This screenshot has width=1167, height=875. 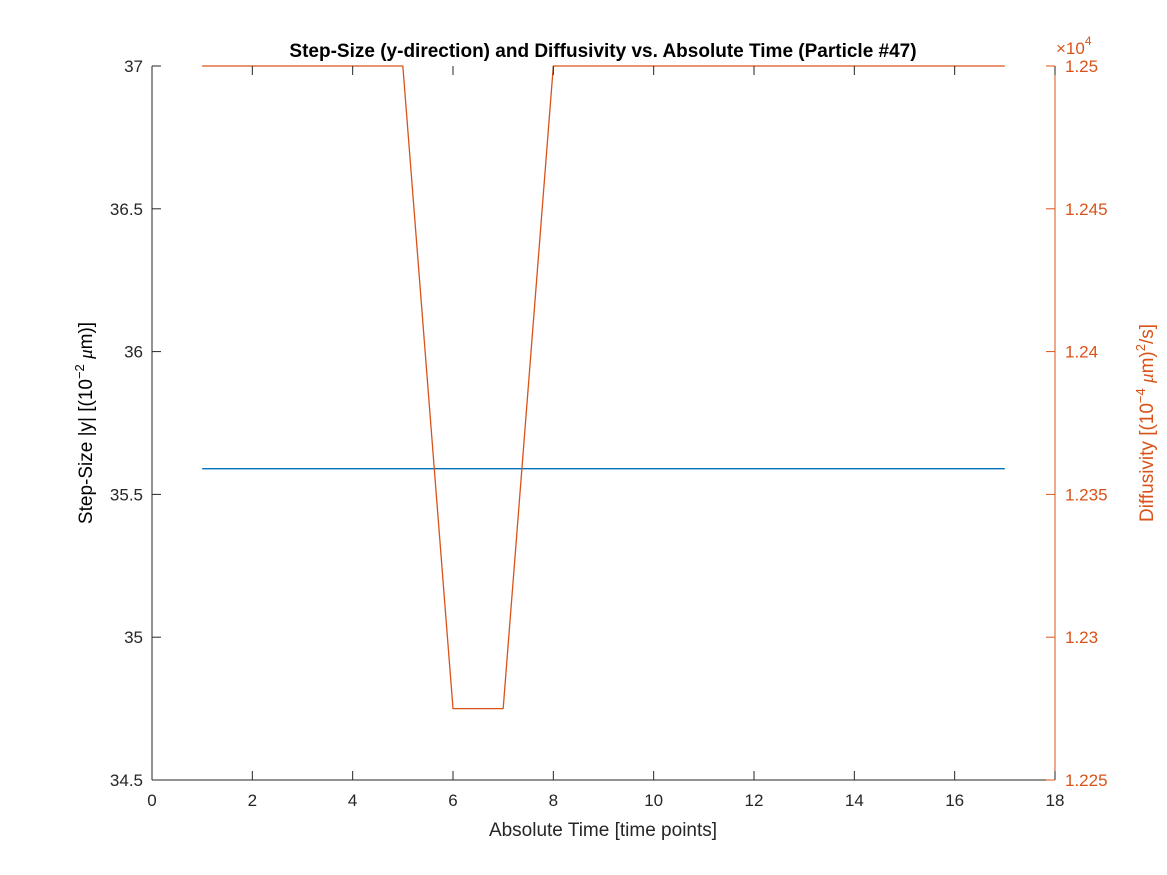 What do you see at coordinates (854, 800) in the screenshot?
I see `x-tick-label: 14` at bounding box center [854, 800].